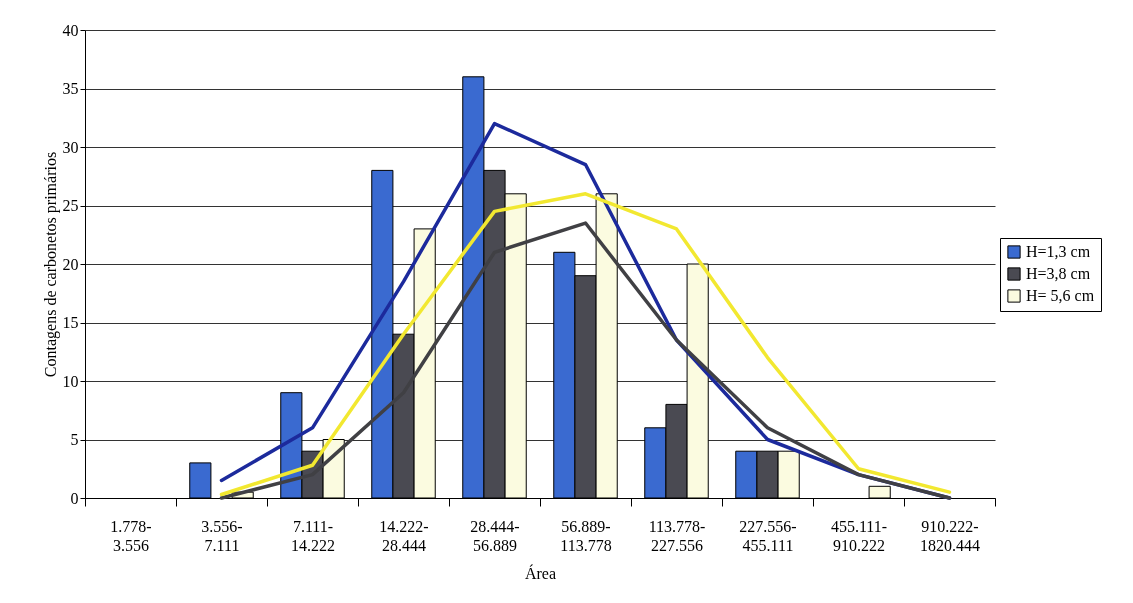  I want to click on y-tick-label: 25, so click(70, 205).